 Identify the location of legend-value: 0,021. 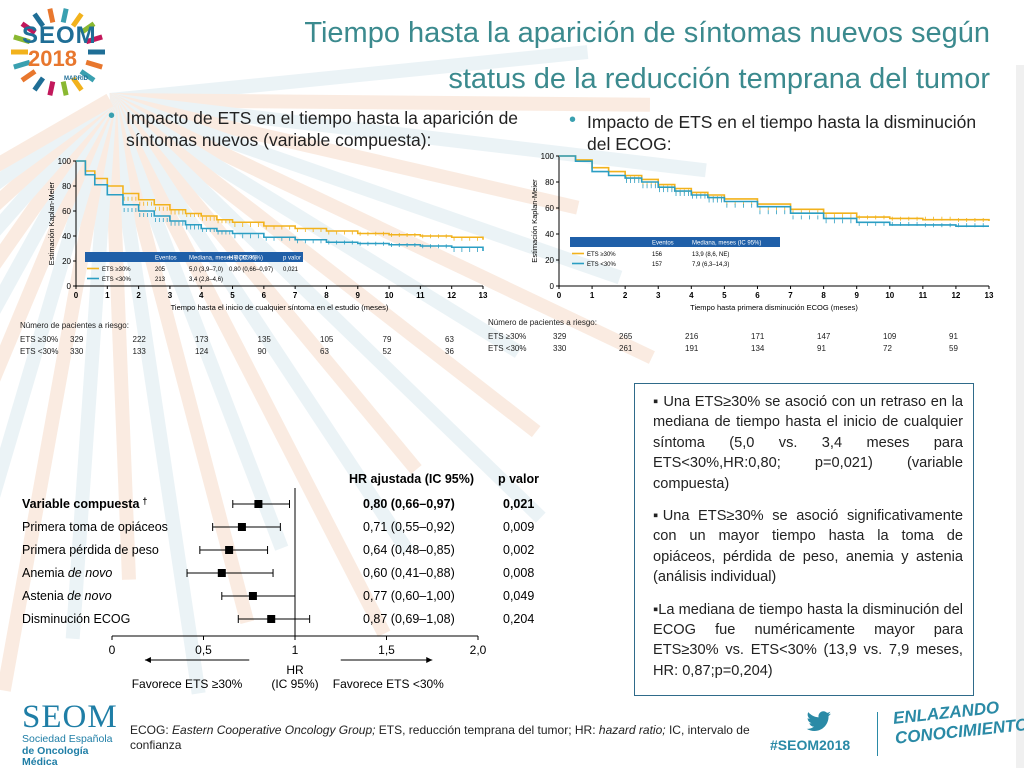
(291, 270).